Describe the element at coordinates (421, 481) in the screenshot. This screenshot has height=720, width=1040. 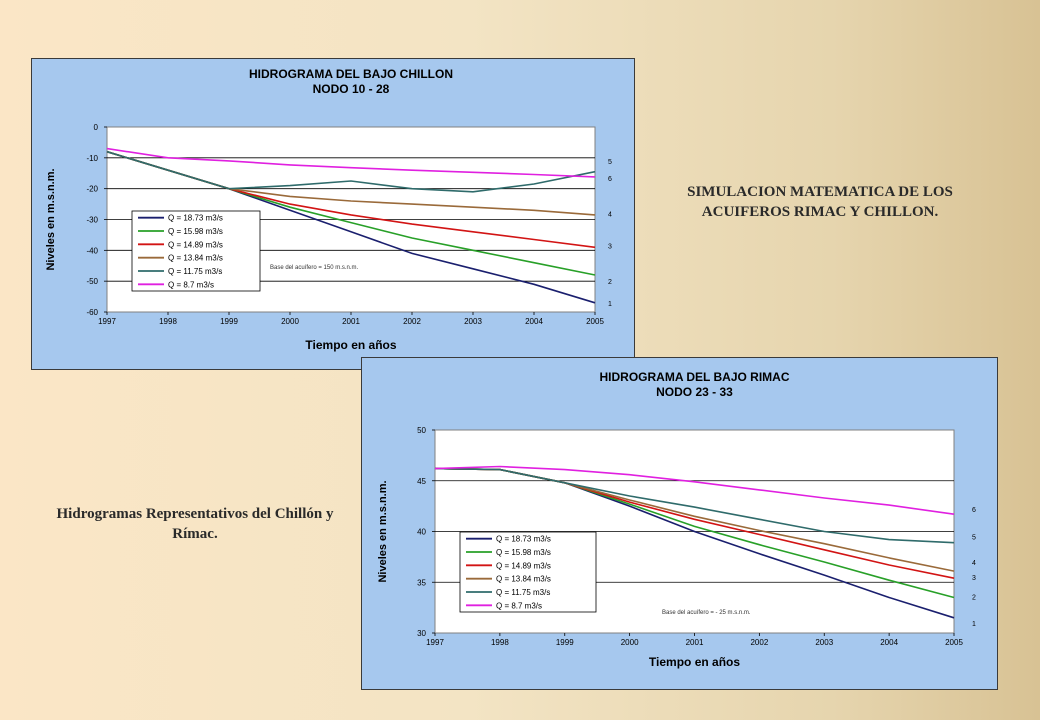
I see `y-tick-label: 45` at that location.